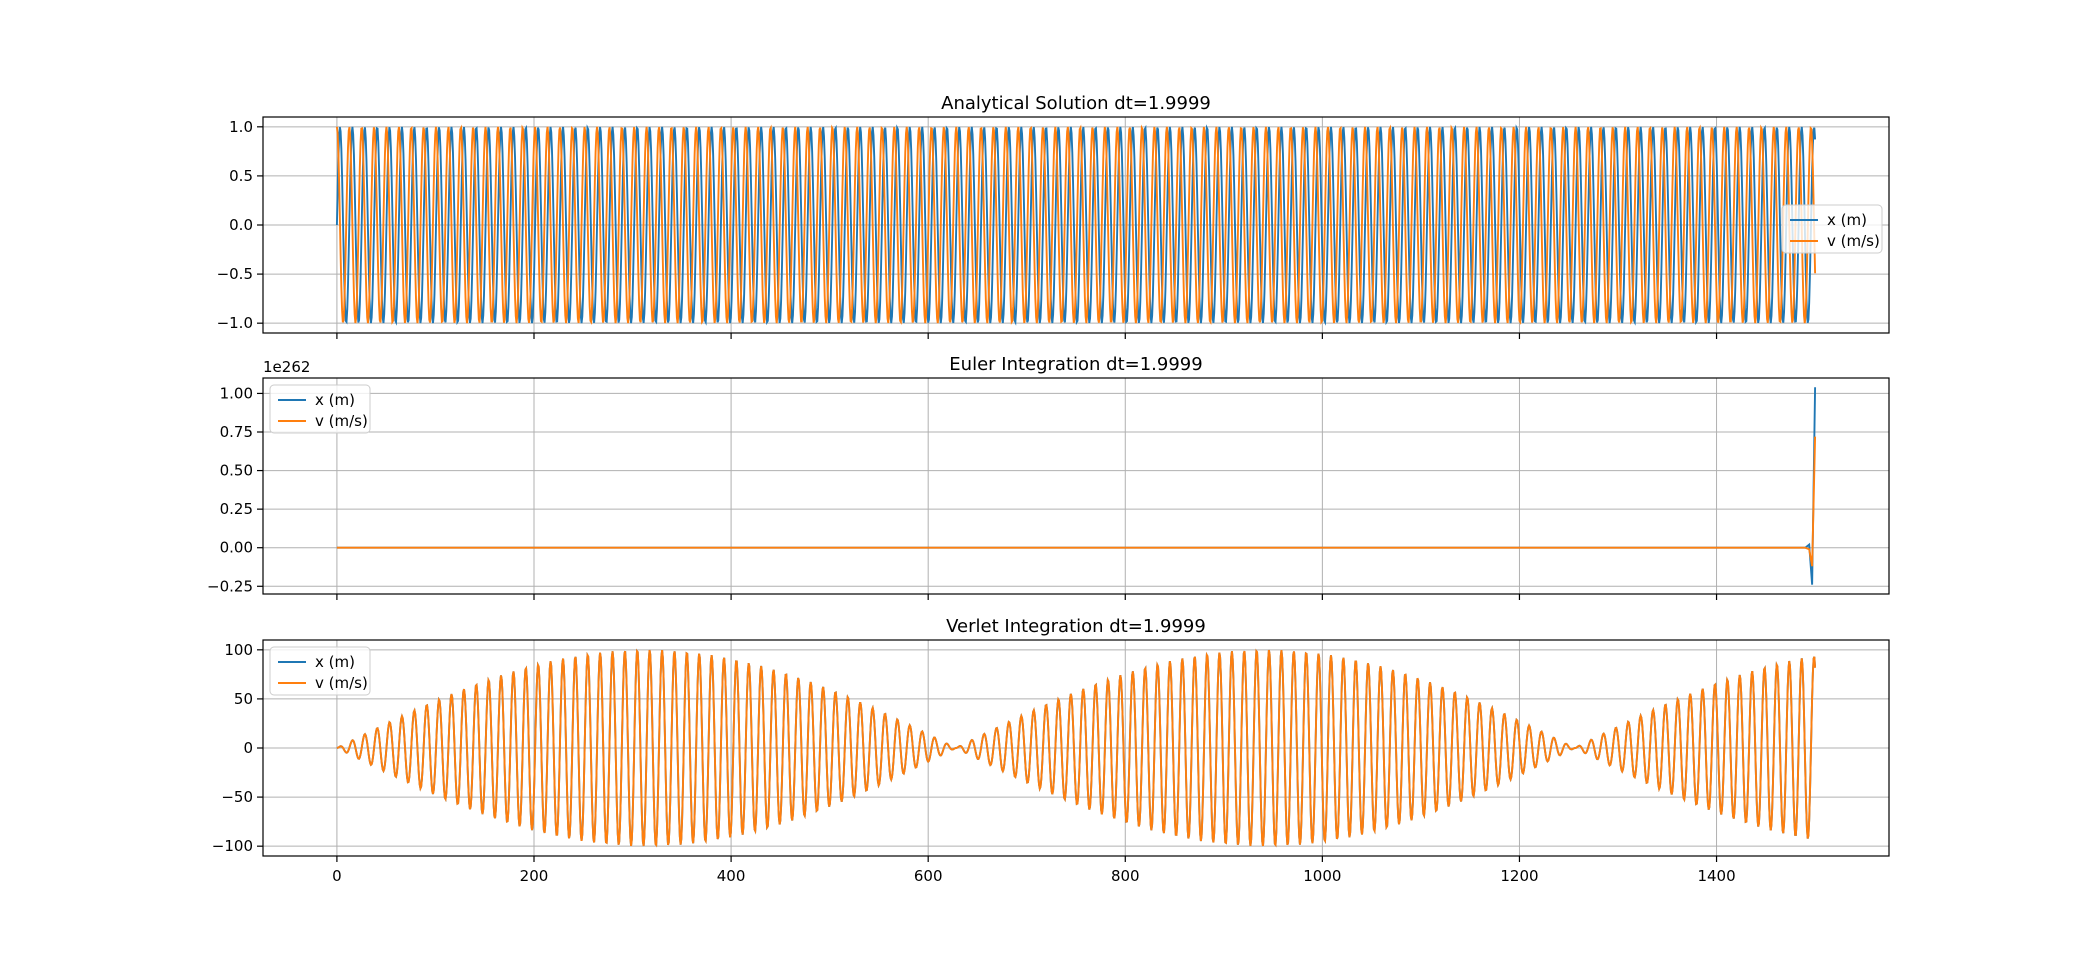 This screenshot has height=958, width=2090. Describe the element at coordinates (1076, 626) in the screenshot. I see `chart-title: Verlet Integration dt=1.9999` at that location.